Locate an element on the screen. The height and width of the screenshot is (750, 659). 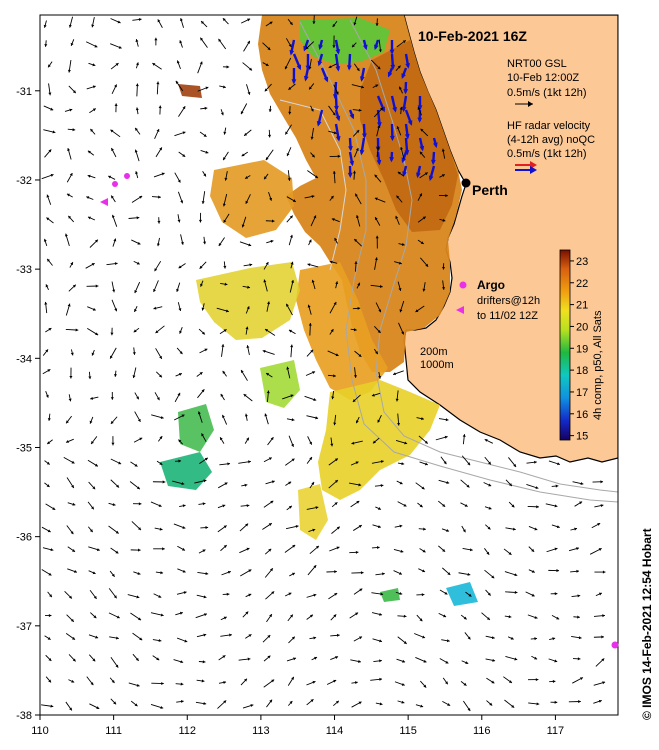
y-tick-label: -34 is located at coordinates (24, 359).